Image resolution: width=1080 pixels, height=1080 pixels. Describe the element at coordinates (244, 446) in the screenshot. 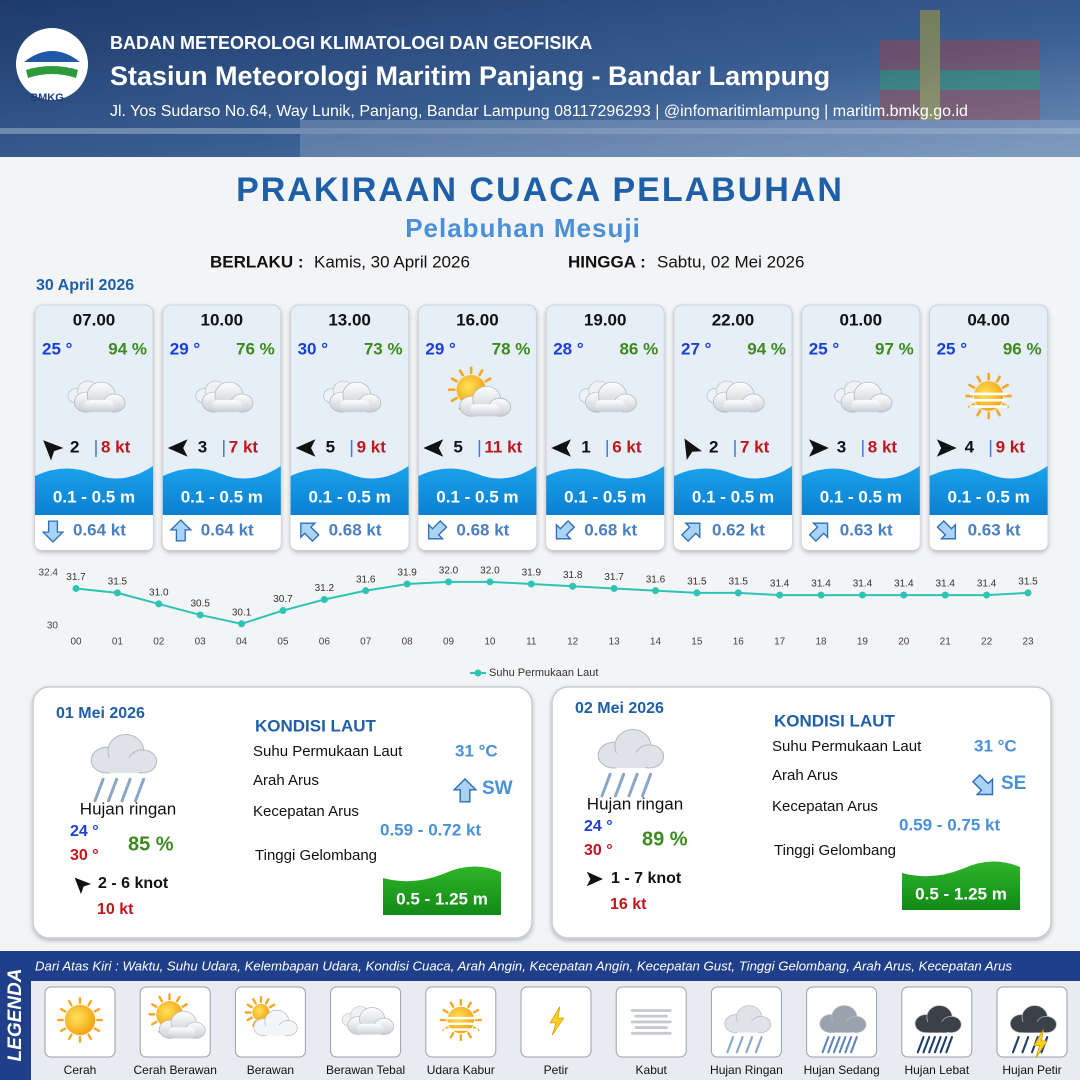

I see `gust: 7 kt` at that location.